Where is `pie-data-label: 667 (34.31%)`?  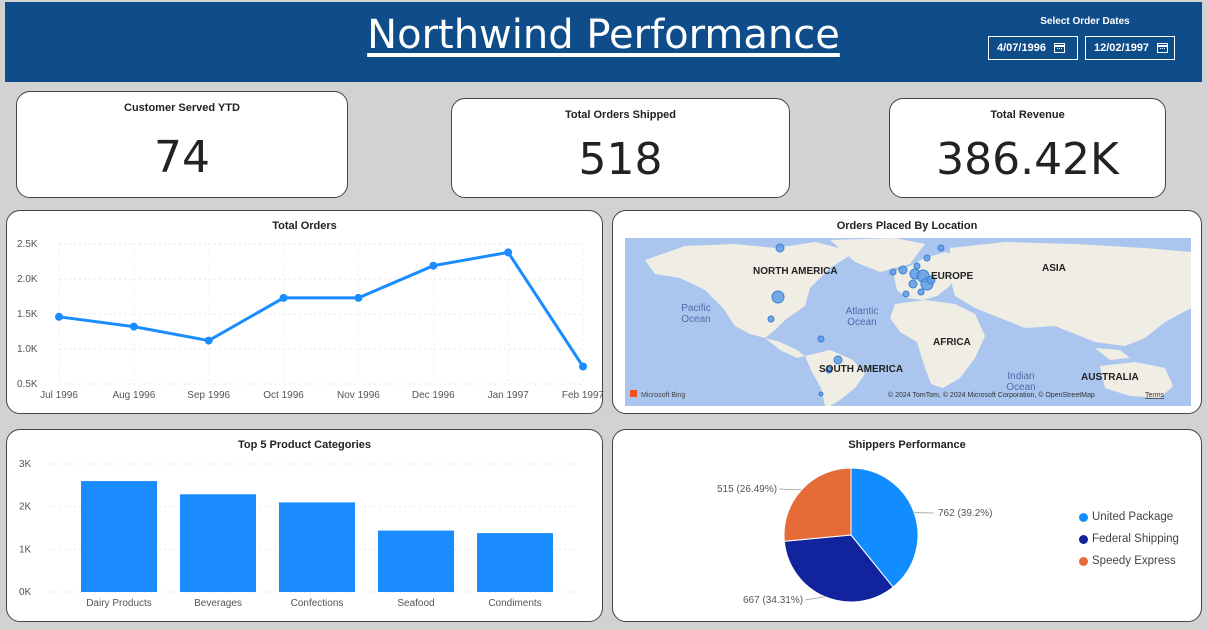 pie-data-label: 667 (34.31%) is located at coordinates (773, 600).